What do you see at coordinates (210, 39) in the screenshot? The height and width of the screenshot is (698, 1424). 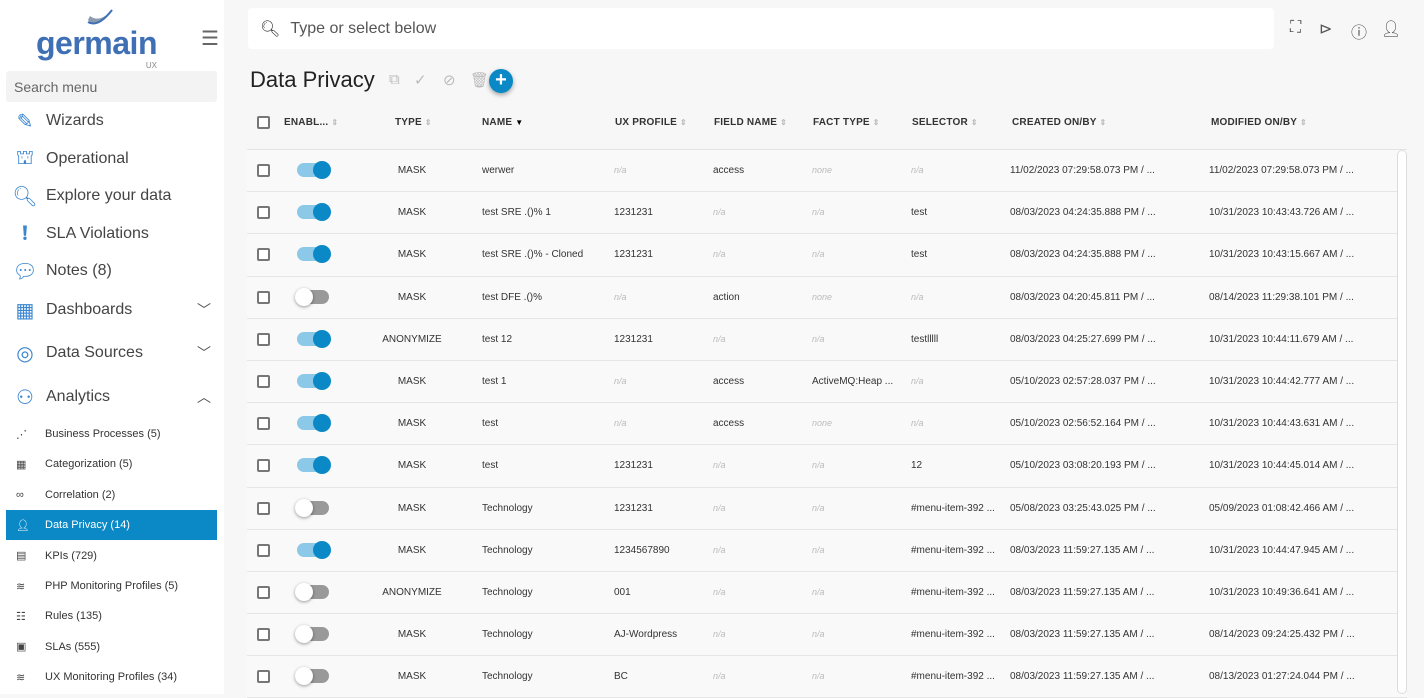 I see `hamburger-menu-icon: ☰` at bounding box center [210, 39].